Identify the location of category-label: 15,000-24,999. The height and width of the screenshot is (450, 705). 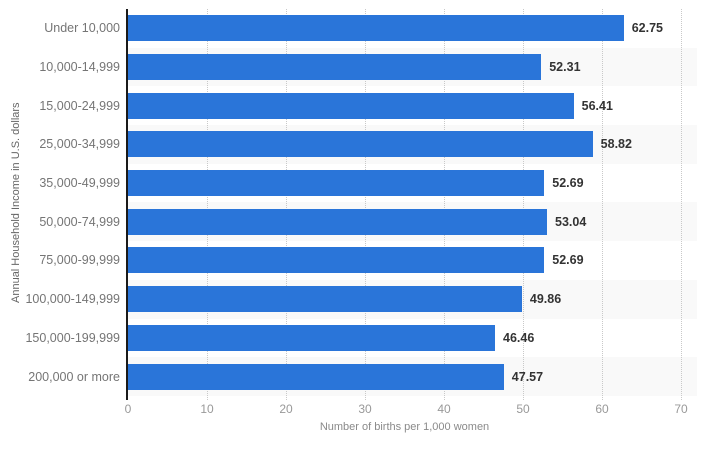
(79, 105).